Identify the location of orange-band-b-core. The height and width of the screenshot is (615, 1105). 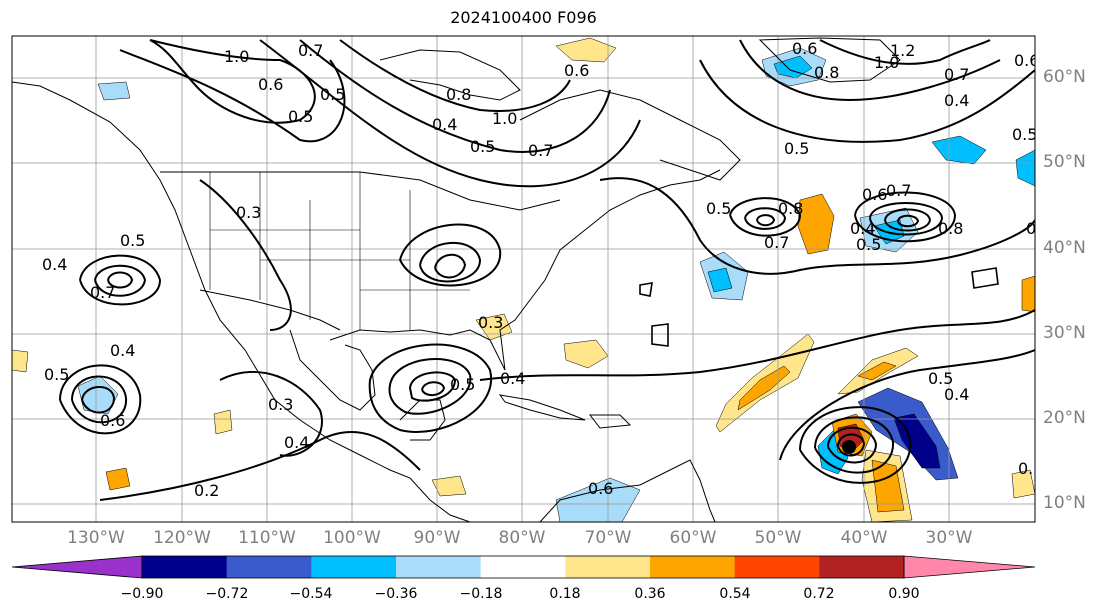
(877, 371).